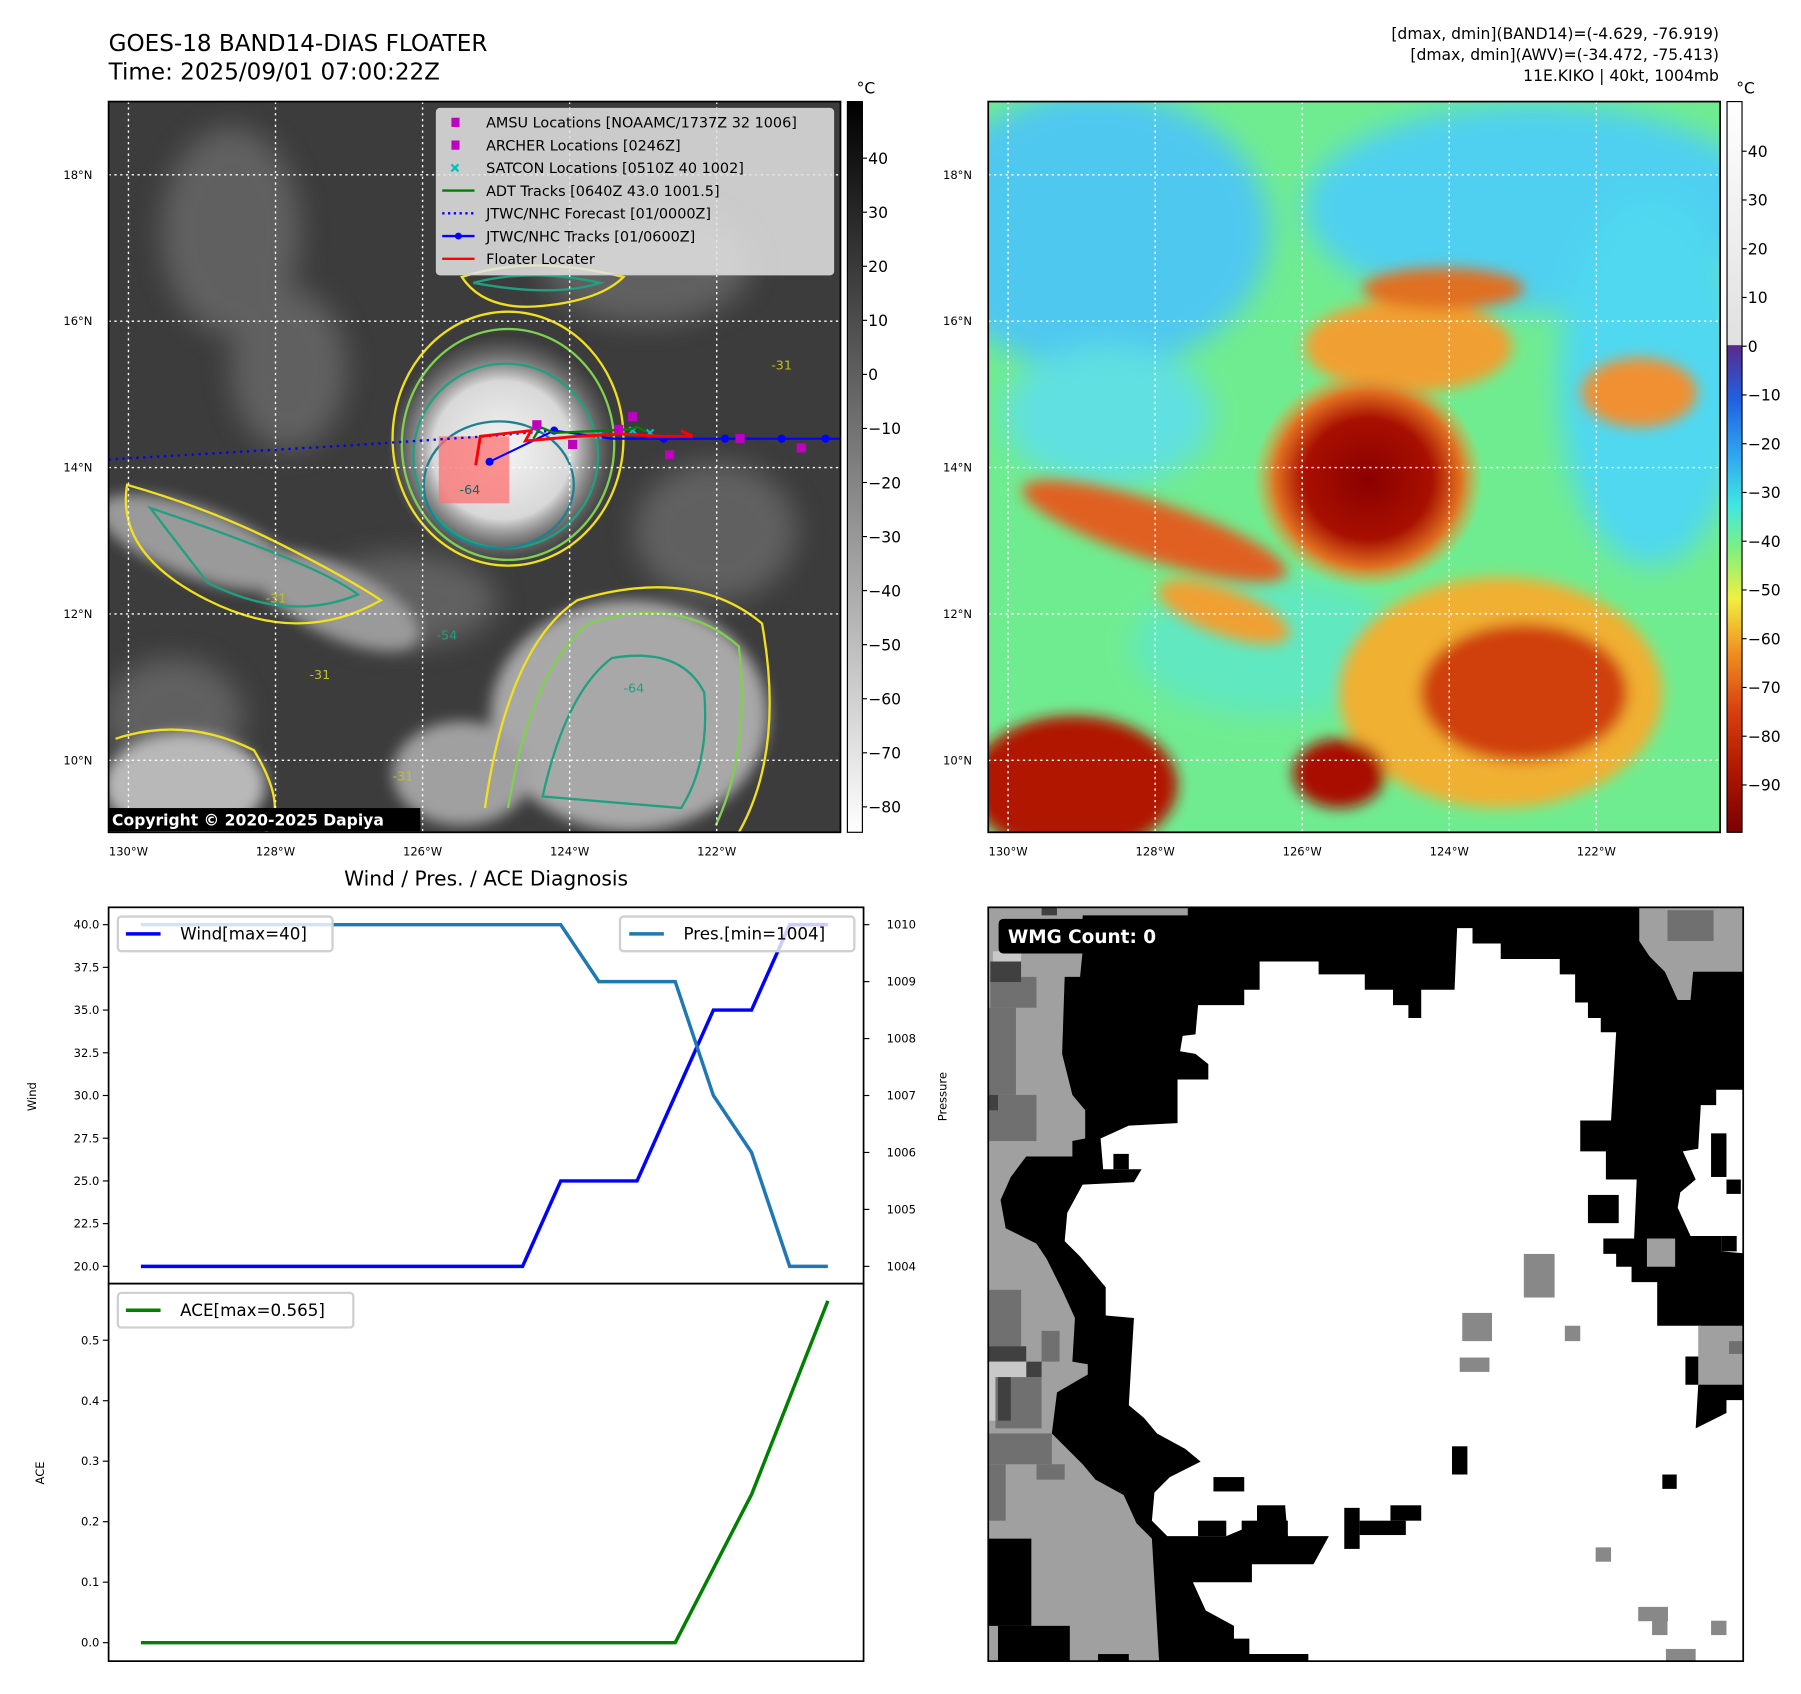 The width and height of the screenshot is (1801, 1694). Describe the element at coordinates (603, 192) in the screenshot. I see `legend-label: ADT Tracks [0640Z 43.0 1001.5]` at that location.